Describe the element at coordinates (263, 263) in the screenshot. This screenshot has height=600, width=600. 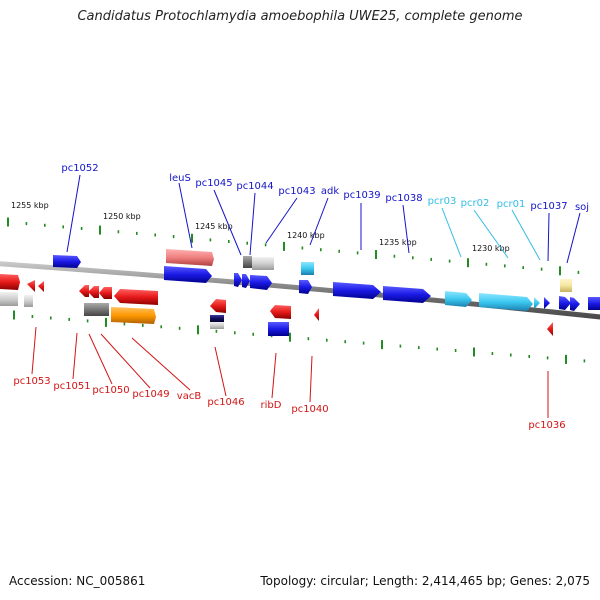
I see `gene-pc1044-light` at that location.